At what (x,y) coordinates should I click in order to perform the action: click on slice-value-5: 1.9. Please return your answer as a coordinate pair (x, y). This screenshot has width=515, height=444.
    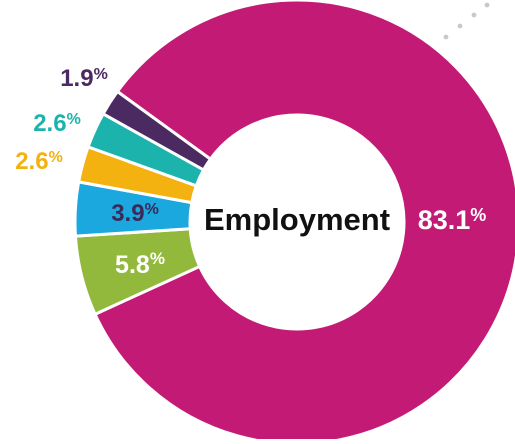
    Looking at the image, I should click on (76, 78).